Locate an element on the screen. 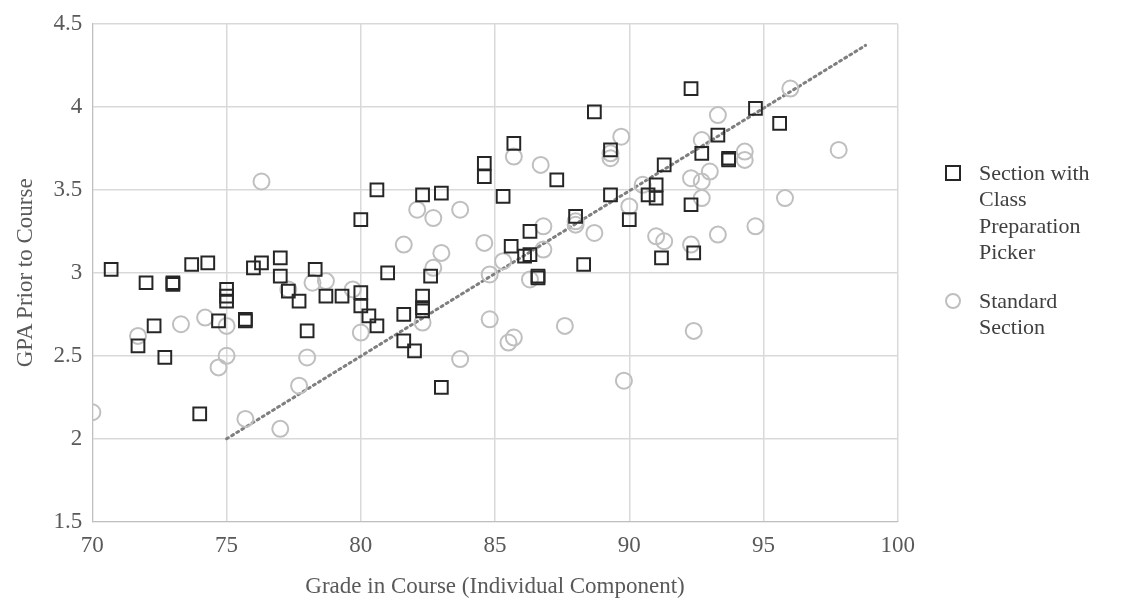 Image resolution: width=1129 pixels, height=609 pixels. x-tick-label: 90 is located at coordinates (629, 544).